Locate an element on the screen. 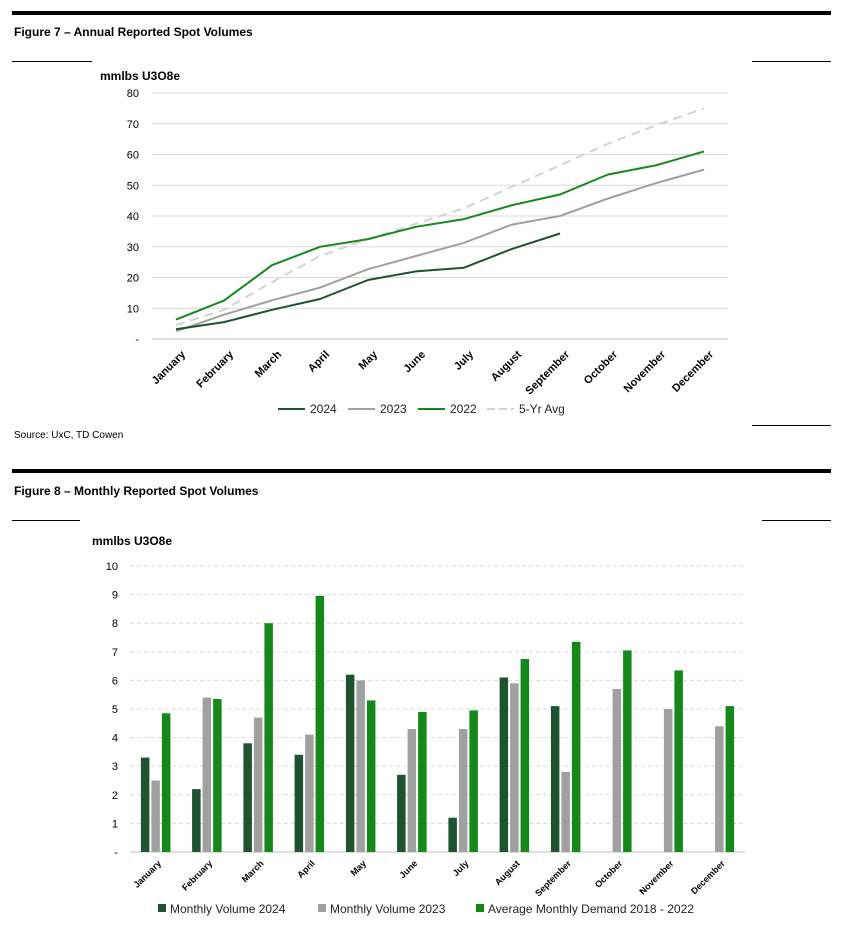 Image resolution: width=862 pixels, height=930 pixels. figure7-rule-right is located at coordinates (791, 61).